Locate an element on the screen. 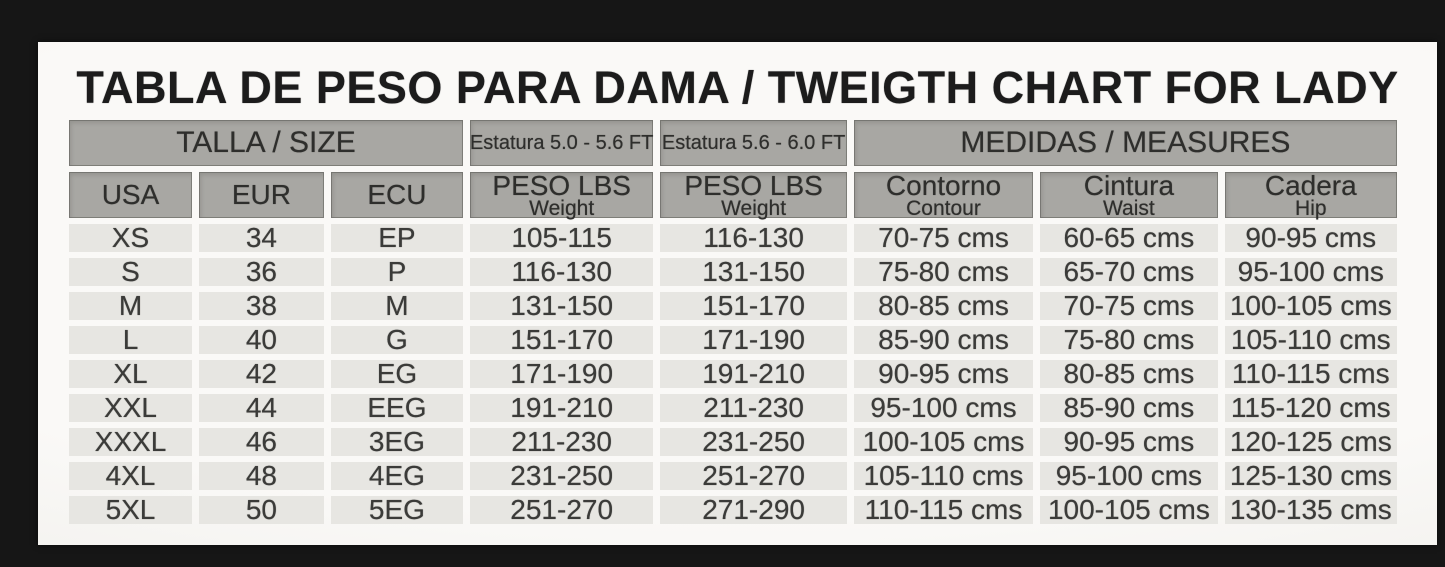  table-cell: 130-135 cms is located at coordinates (1310, 510).